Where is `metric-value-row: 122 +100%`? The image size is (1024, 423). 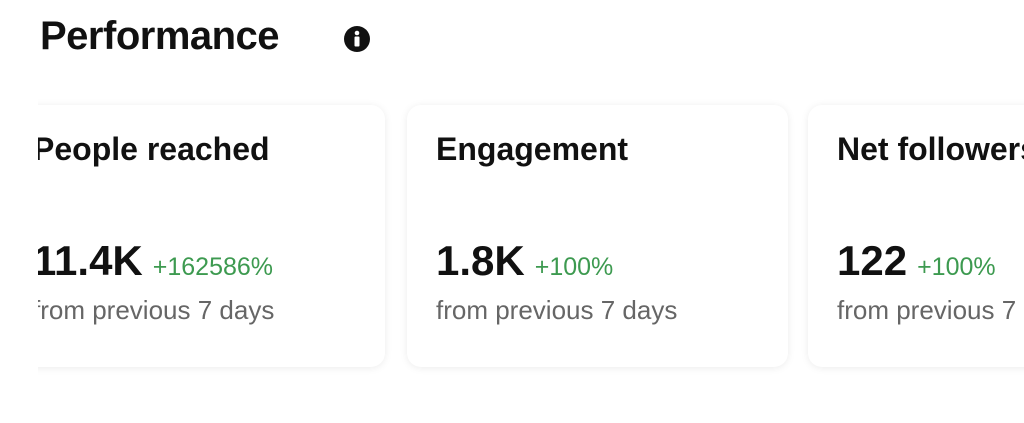 metric-value-row: 122 +100% is located at coordinates (916, 261).